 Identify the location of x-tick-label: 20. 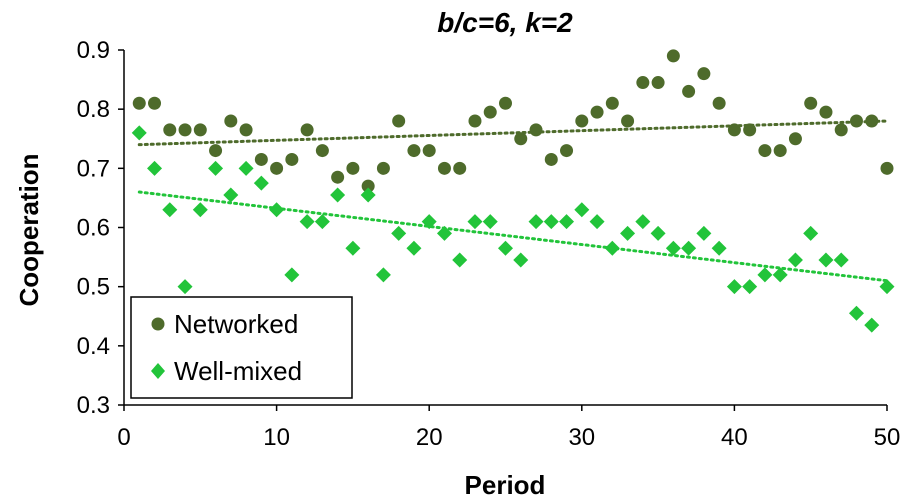
(429, 437).